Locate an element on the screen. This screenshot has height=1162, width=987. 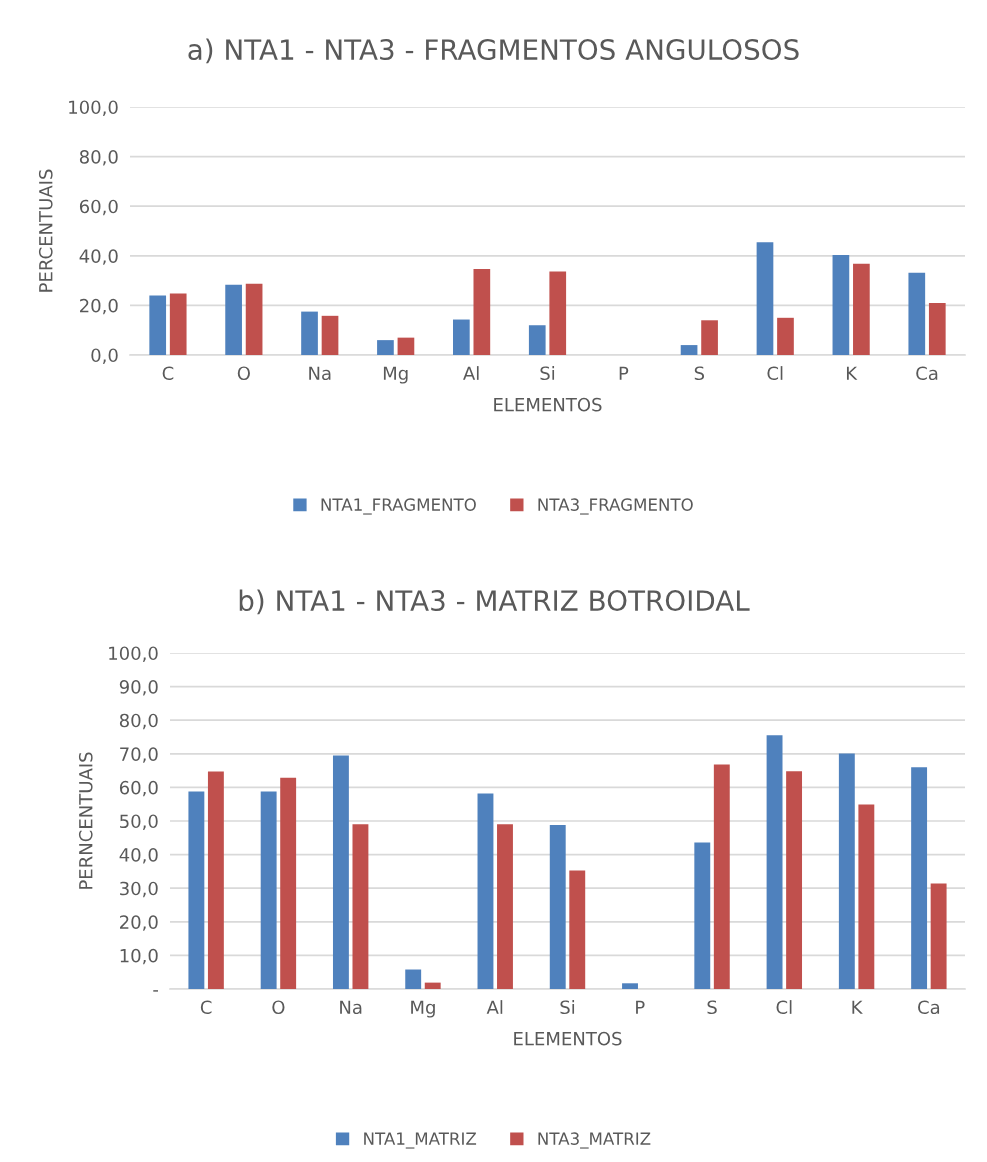
legend-label: NTA1_MATRIZ is located at coordinates (420, 1140).